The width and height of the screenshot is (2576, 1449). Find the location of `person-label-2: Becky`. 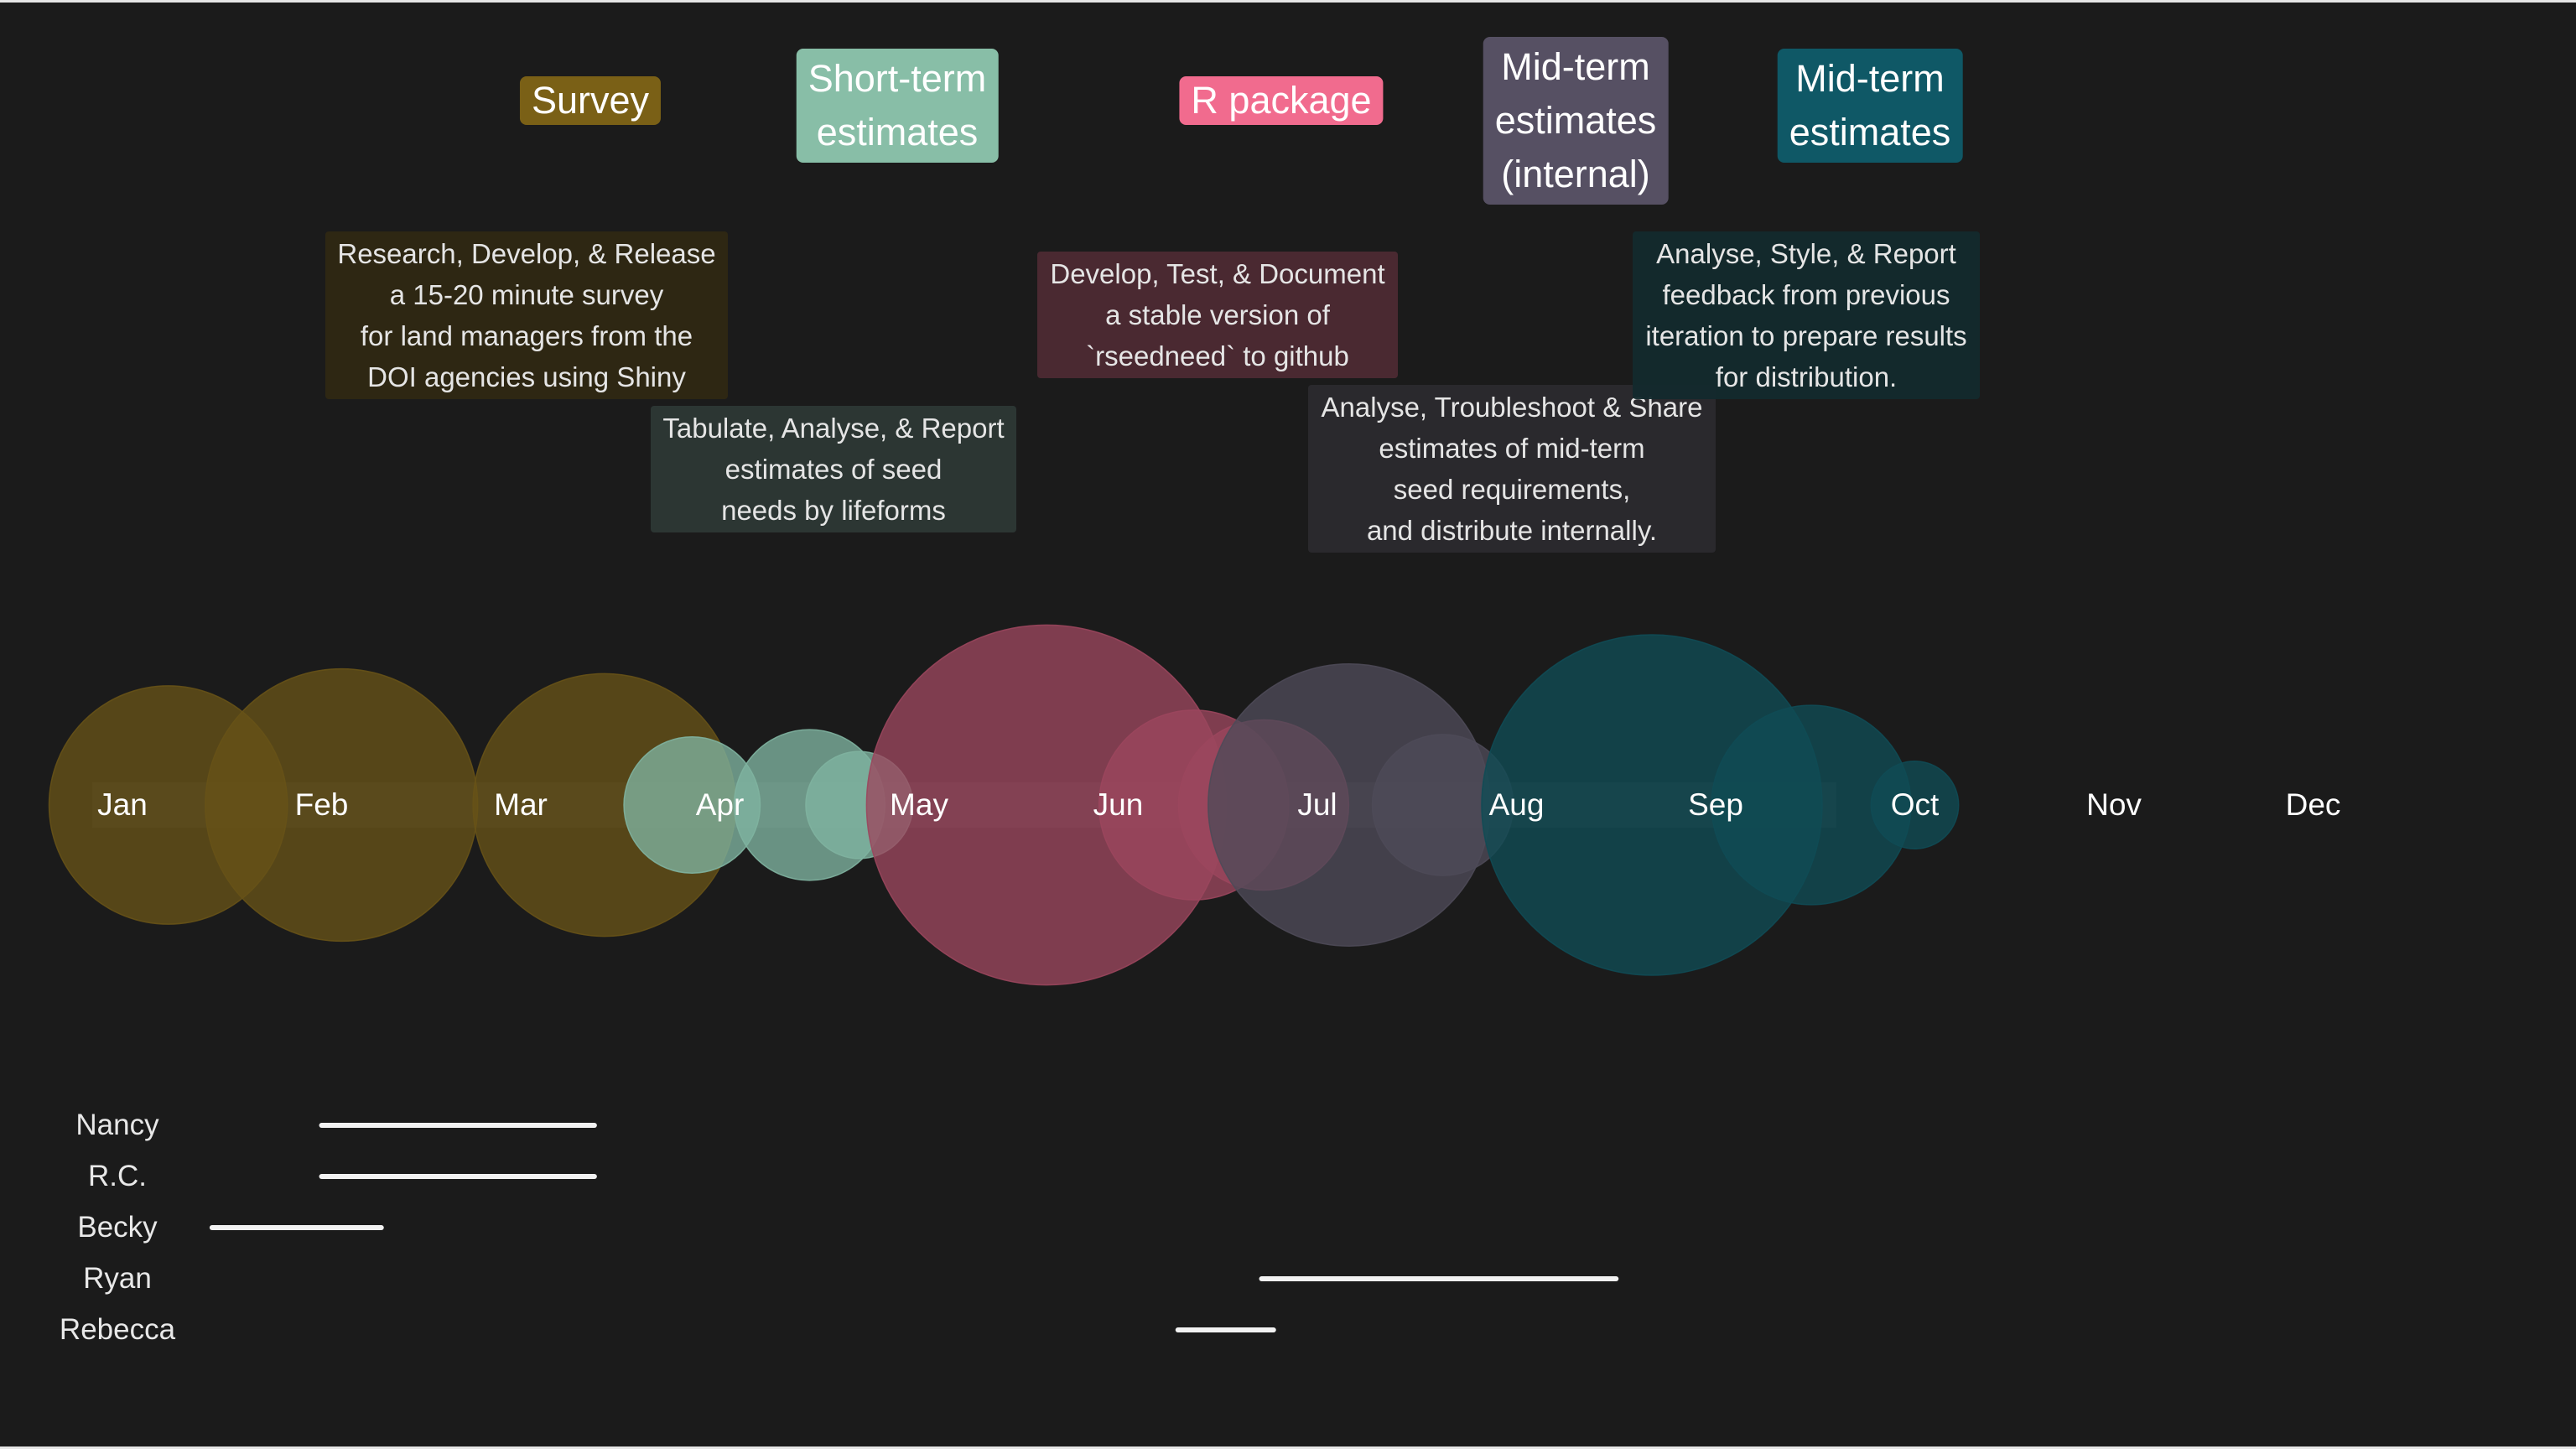

person-label-2: Becky is located at coordinates (117, 1227).